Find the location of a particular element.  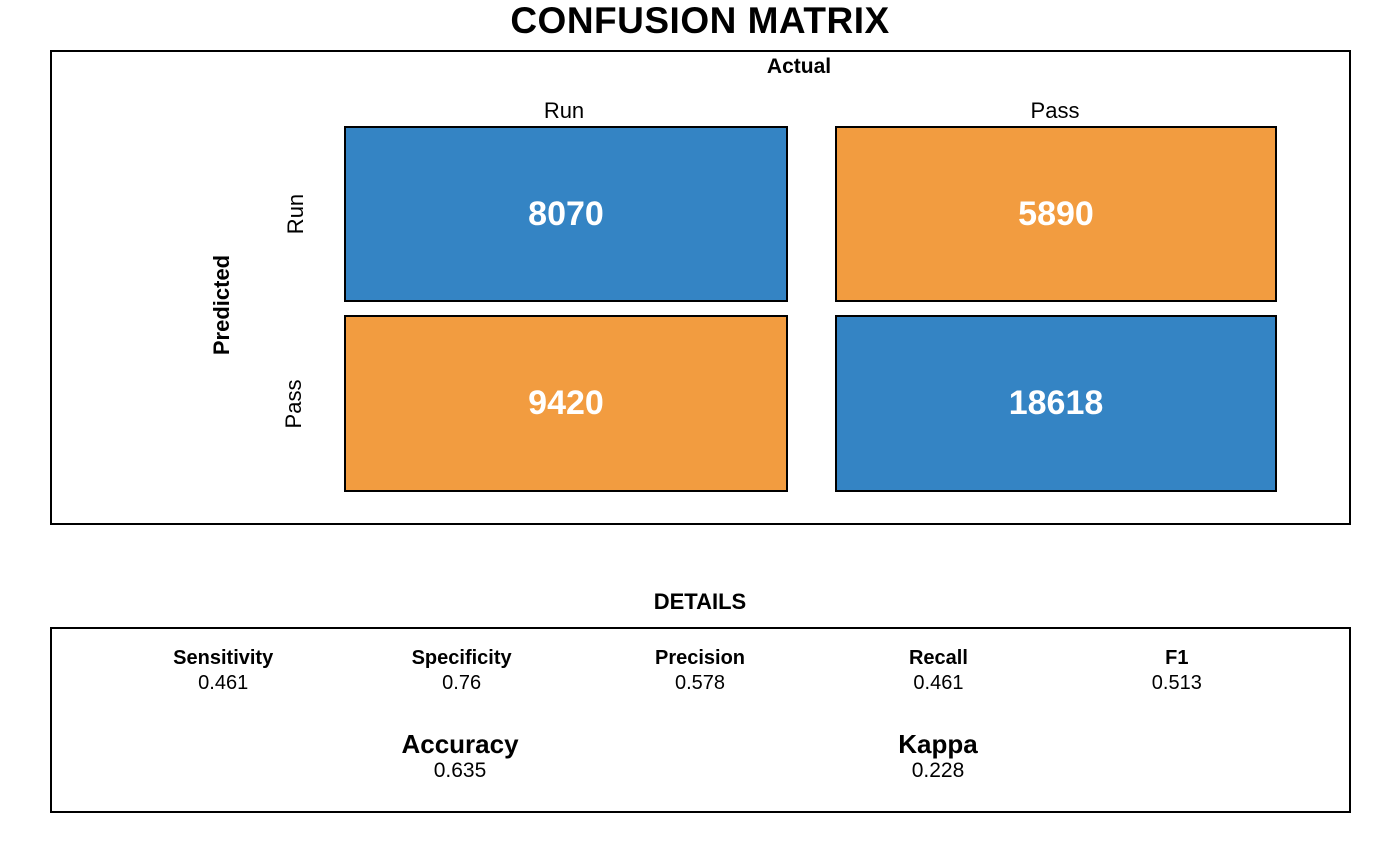

cell-value: 9420 is located at coordinates (566, 403).